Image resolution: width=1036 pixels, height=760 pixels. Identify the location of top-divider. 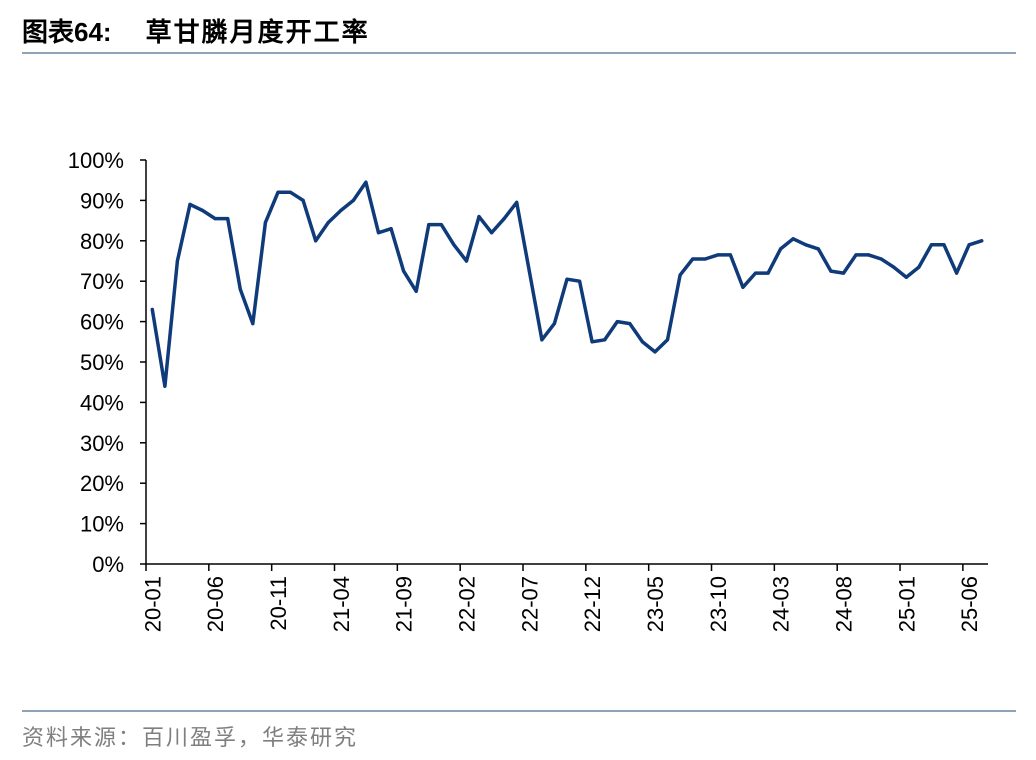
(519, 53).